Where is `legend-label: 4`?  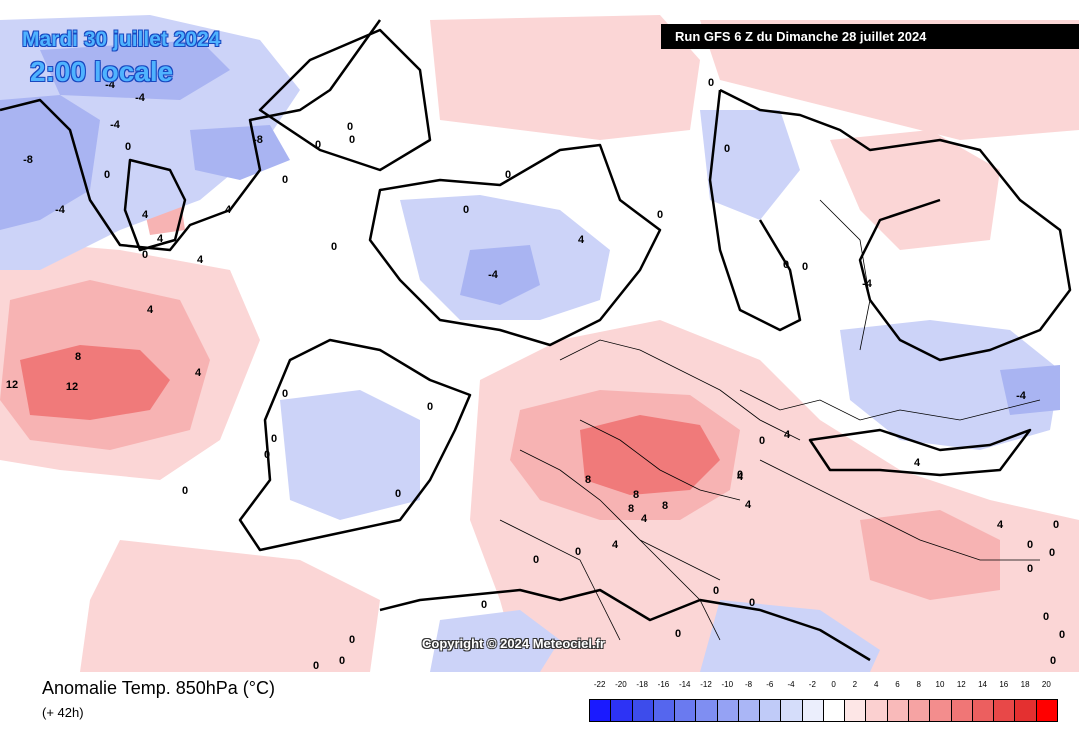 legend-label: 4 is located at coordinates (876, 684).